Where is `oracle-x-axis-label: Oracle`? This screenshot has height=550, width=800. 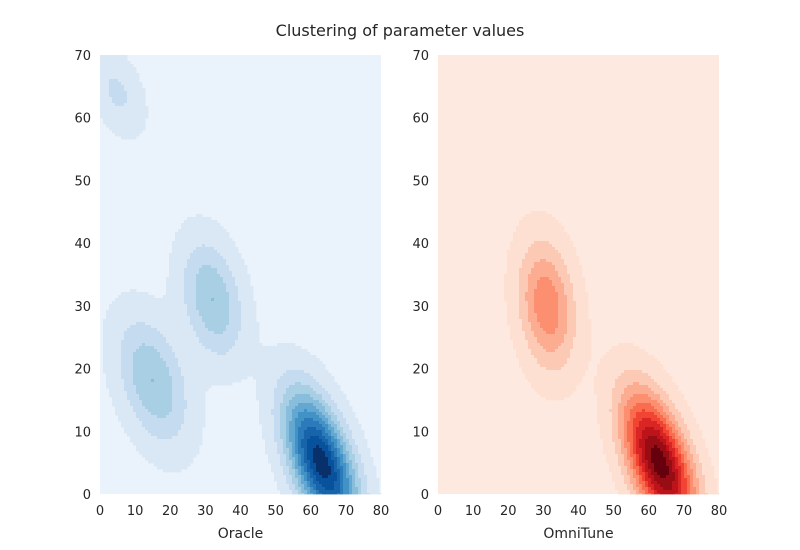
oracle-x-axis-label: Oracle is located at coordinates (241, 534).